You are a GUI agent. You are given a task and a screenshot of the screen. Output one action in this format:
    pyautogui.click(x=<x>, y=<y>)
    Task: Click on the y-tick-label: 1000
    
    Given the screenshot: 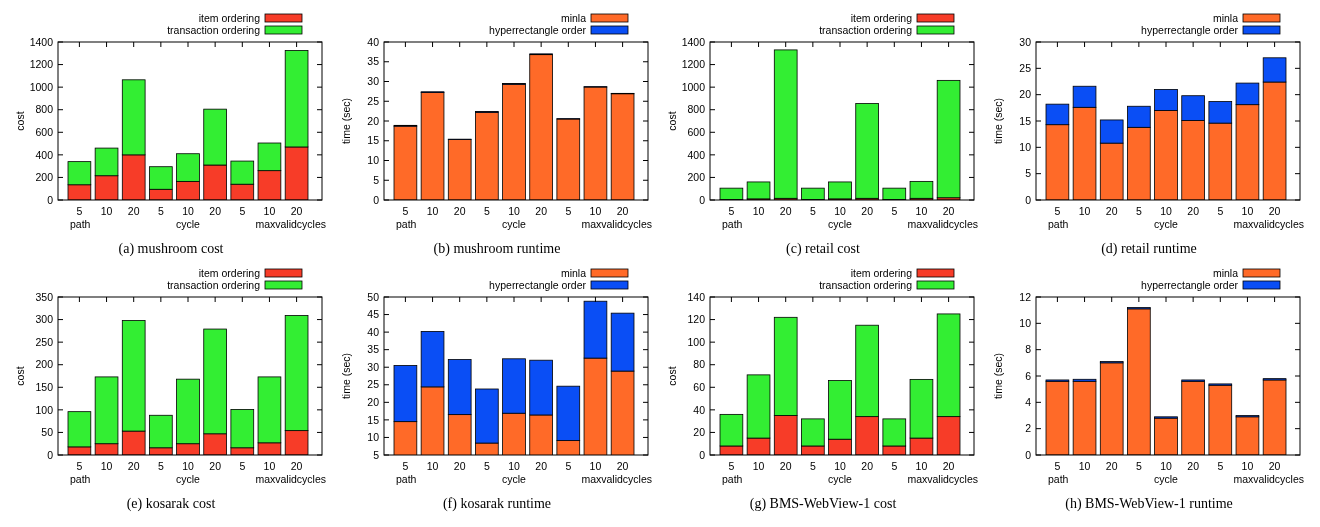 What is the action you would take?
    pyautogui.click(x=41, y=86)
    